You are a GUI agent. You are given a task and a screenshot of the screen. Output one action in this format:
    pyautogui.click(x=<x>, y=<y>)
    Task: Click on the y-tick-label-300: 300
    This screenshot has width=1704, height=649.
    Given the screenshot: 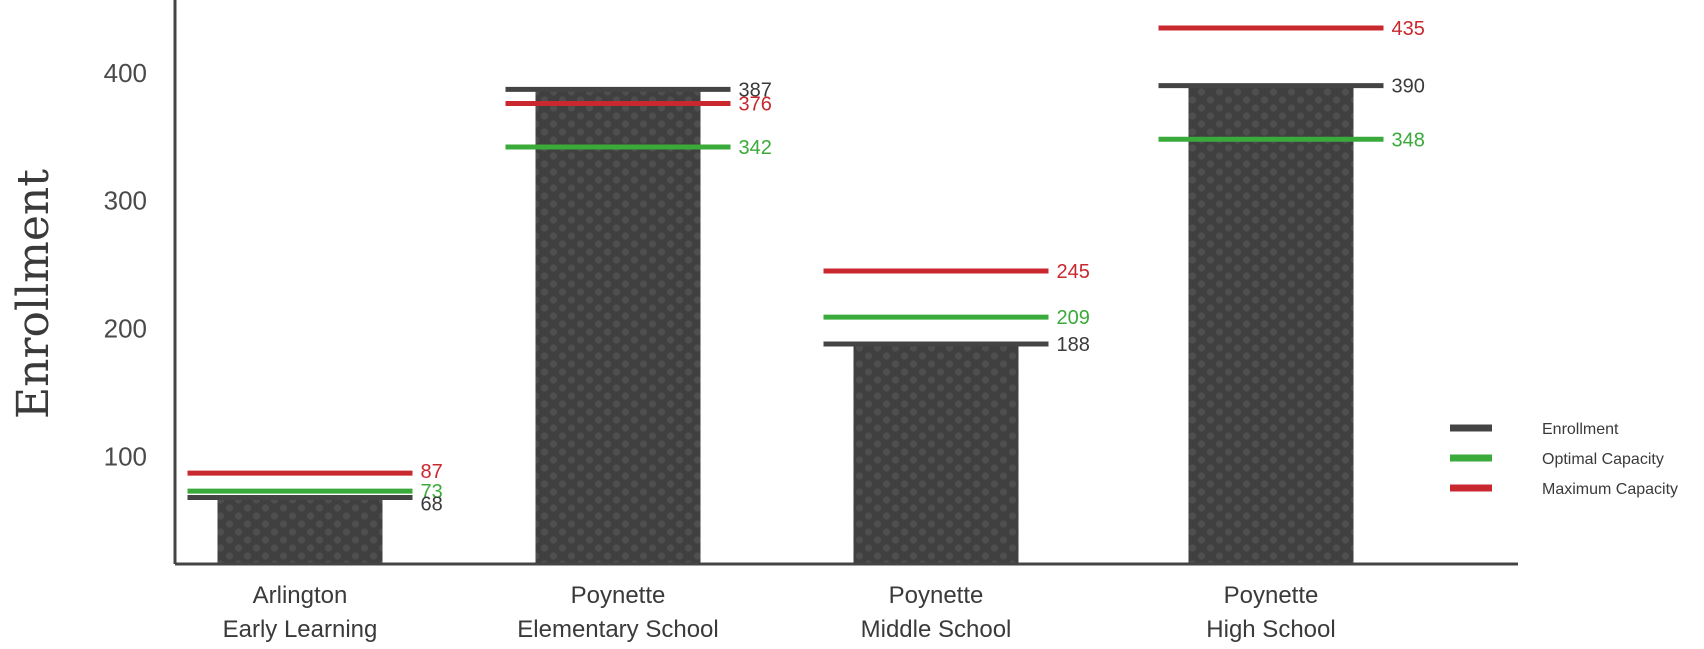 What is the action you would take?
    pyautogui.click(x=125, y=201)
    